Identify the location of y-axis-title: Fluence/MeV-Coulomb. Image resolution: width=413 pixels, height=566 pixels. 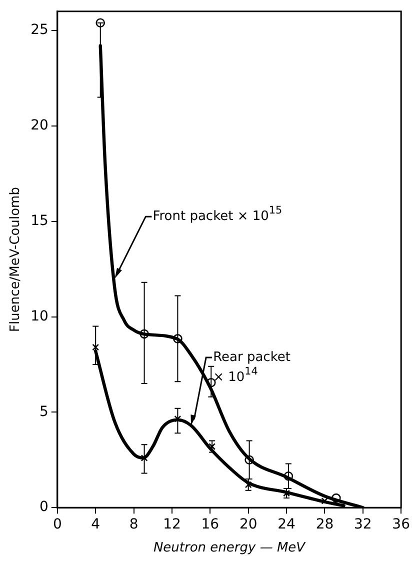
(16, 259).